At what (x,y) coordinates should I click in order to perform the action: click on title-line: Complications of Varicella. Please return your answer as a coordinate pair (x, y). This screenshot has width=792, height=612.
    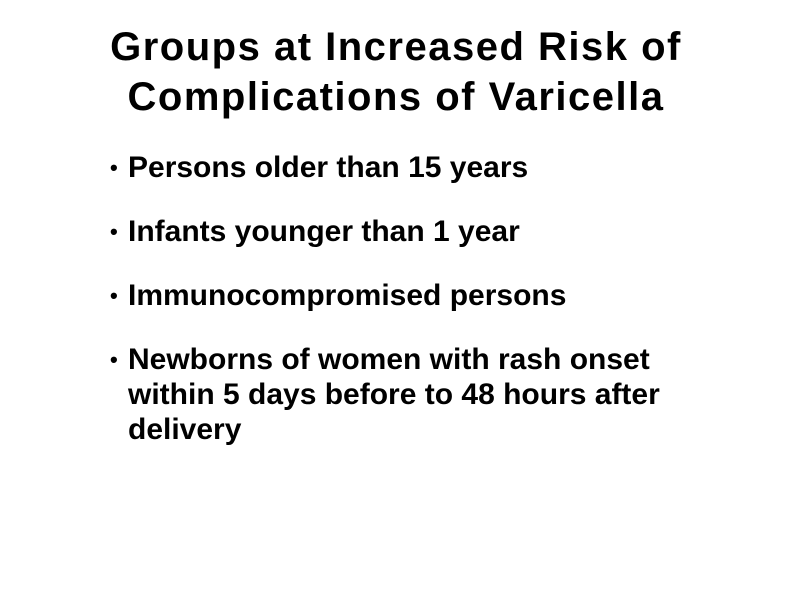
    Looking at the image, I should click on (396, 97).